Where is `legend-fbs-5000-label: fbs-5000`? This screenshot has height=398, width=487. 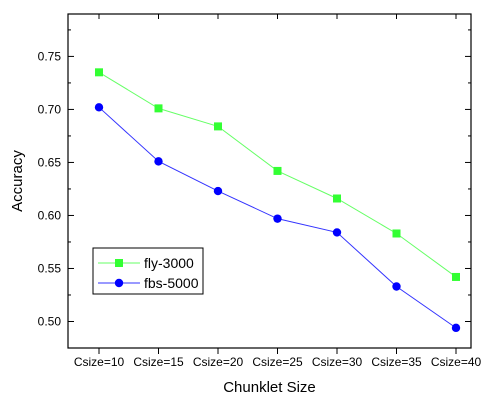
legend-fbs-5000-label: fbs-5000 is located at coordinates (171, 283).